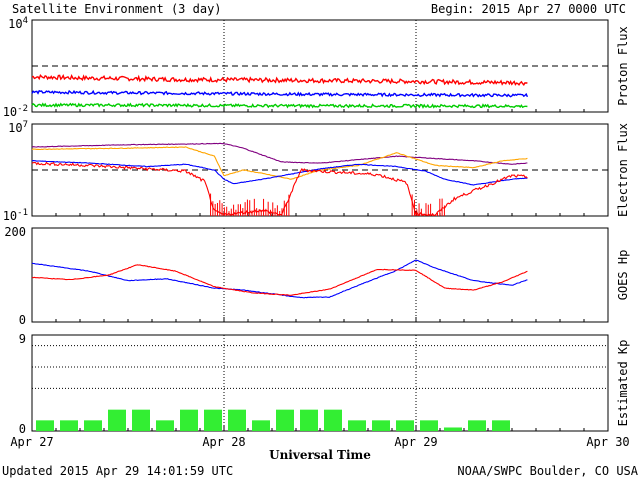 This screenshot has width=640, height=480. I want to click on y-axis-label: GOES Hp, so click(623, 275).